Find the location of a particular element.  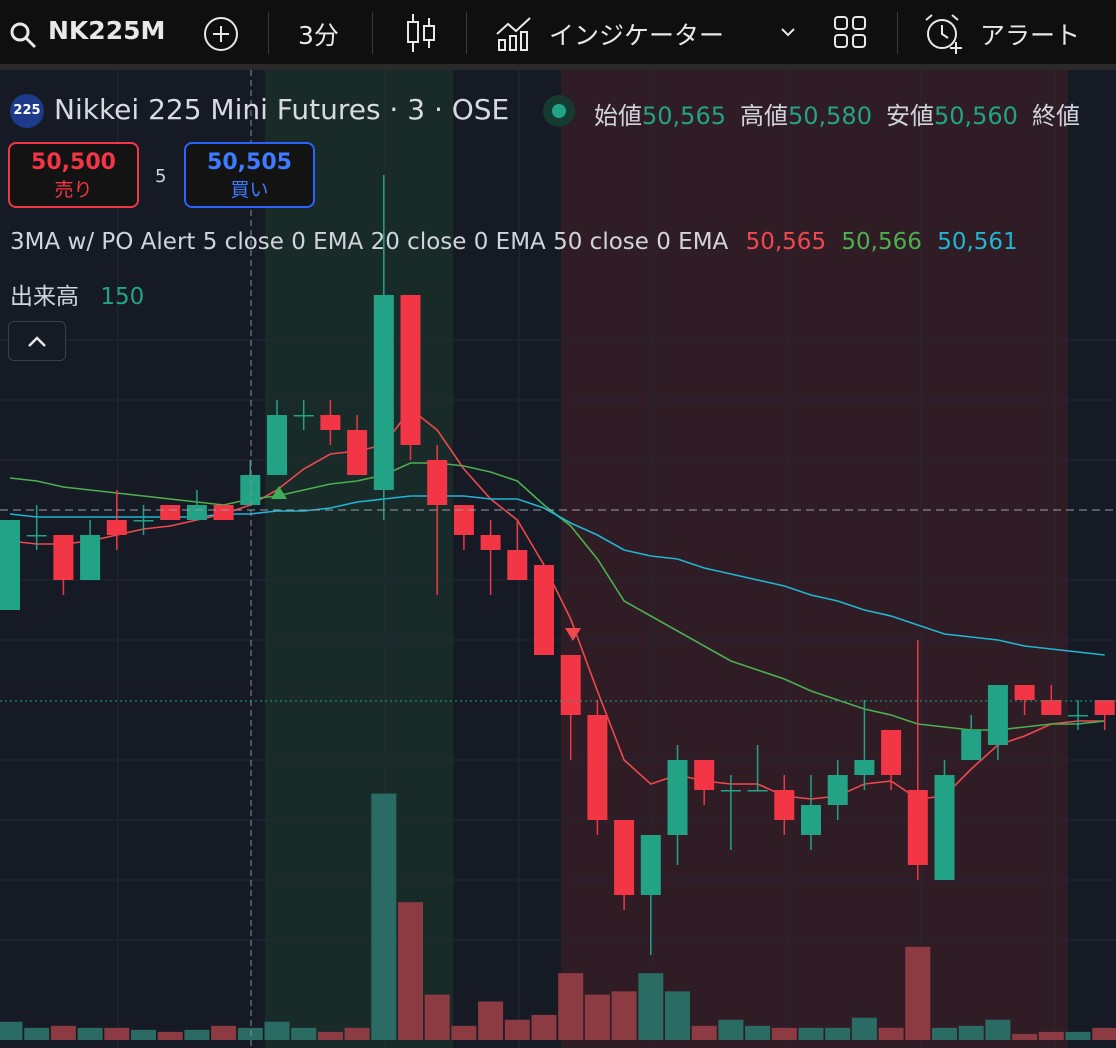

indicator-value: 50,566 is located at coordinates (881, 242).